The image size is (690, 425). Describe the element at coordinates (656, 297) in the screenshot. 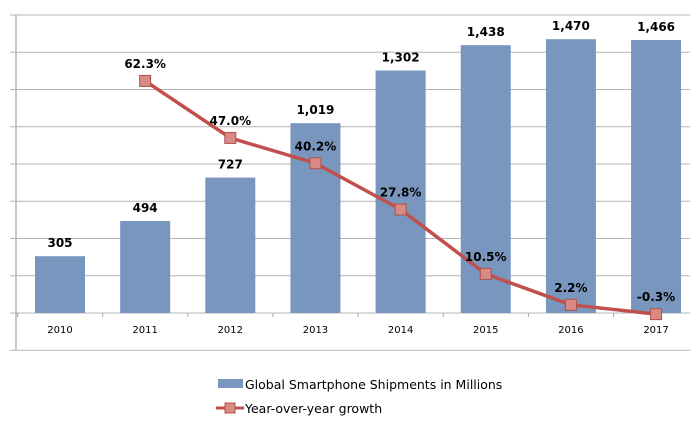

I see `growth-label-2017: -0.3%` at that location.